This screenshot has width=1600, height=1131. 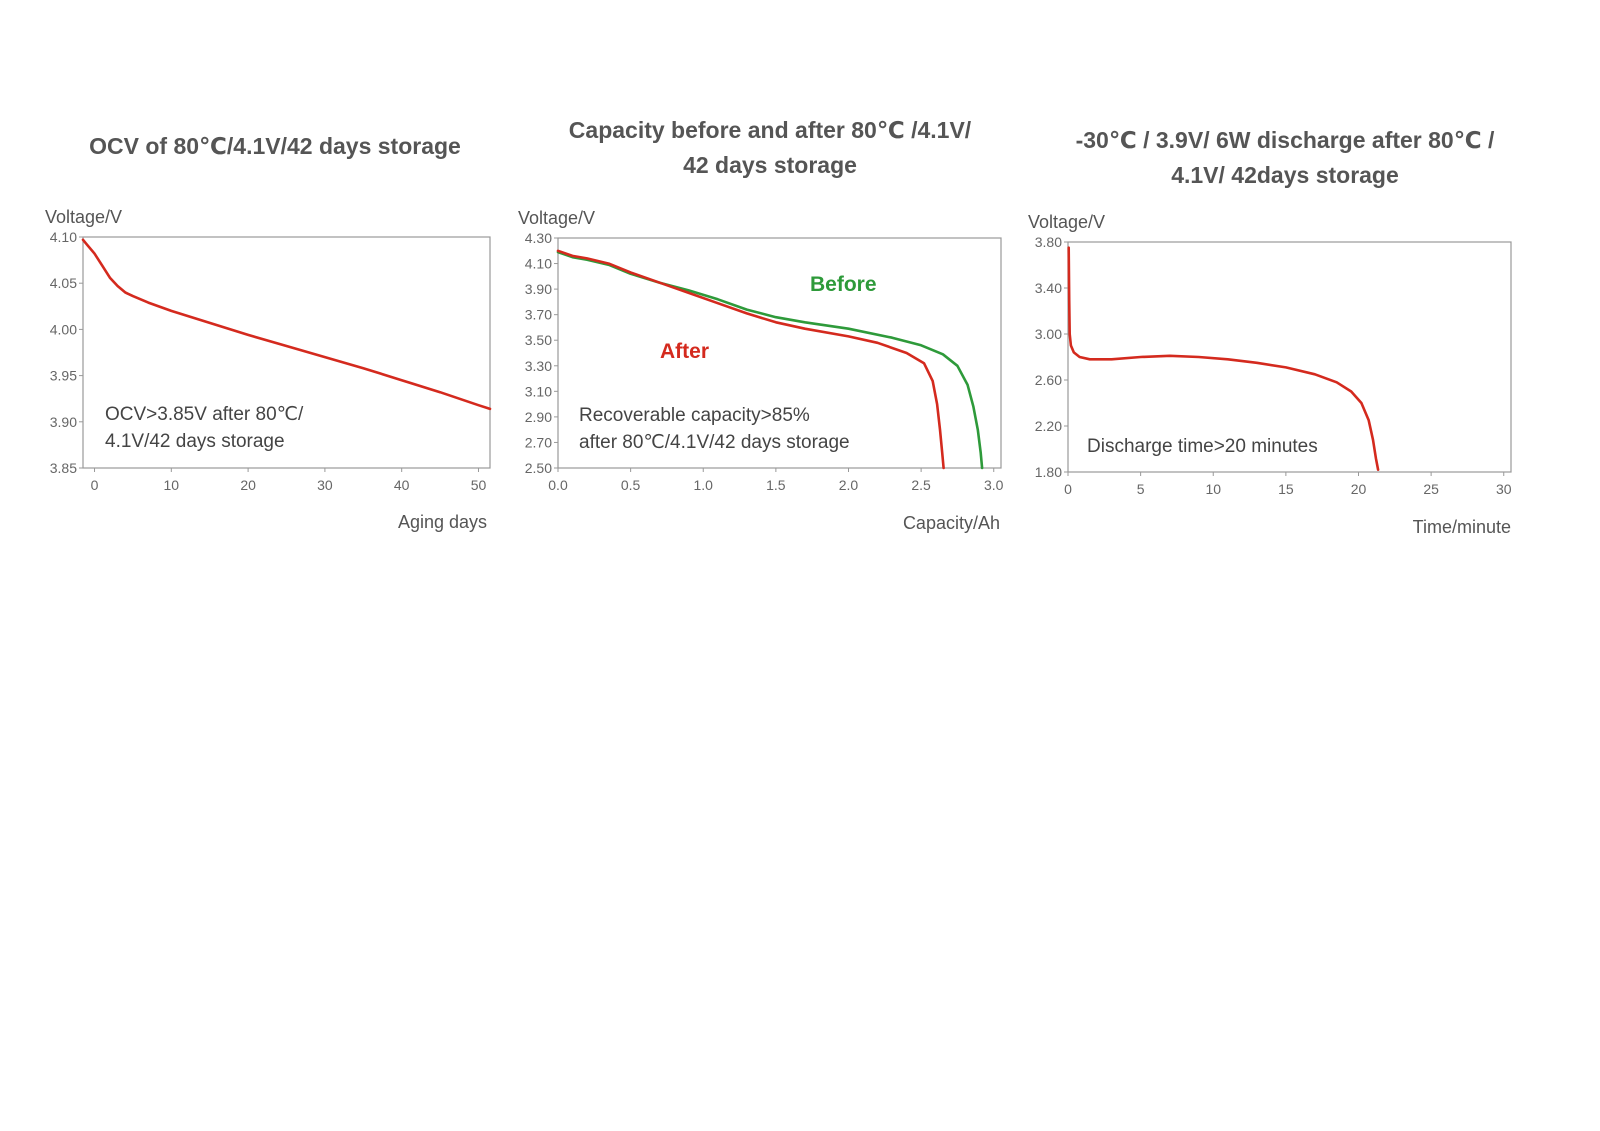 What do you see at coordinates (538, 315) in the screenshot?
I see `y-tick-label: 3.70` at bounding box center [538, 315].